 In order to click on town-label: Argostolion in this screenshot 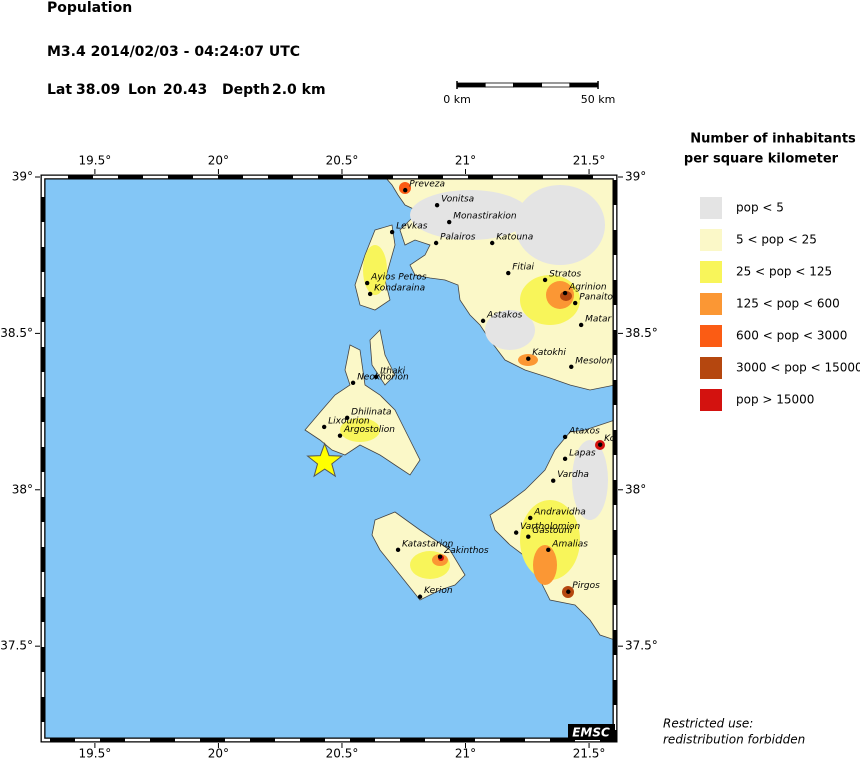, I will do `click(369, 430)`.